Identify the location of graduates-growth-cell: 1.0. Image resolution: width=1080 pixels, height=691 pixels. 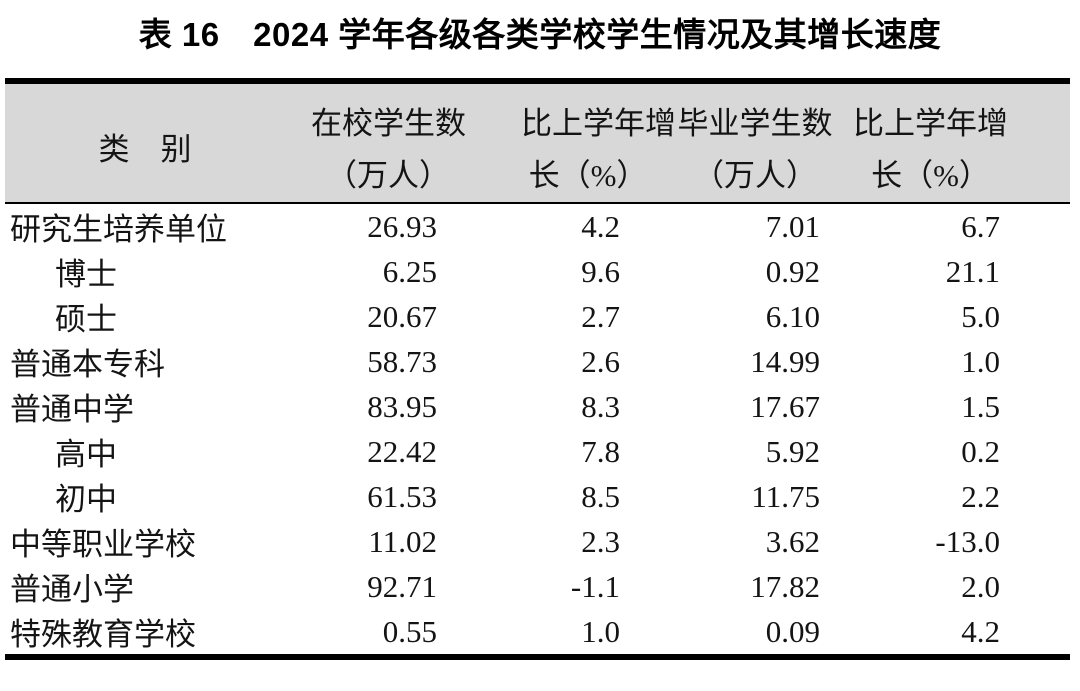
(980, 361).